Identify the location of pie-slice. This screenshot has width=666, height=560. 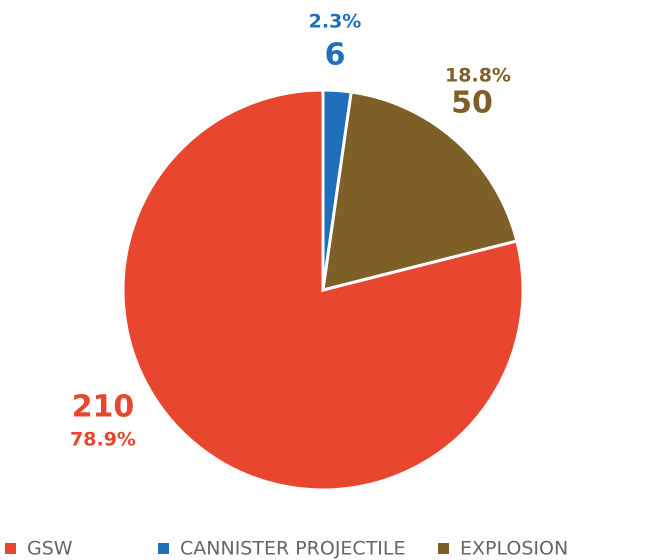
(420, 191).